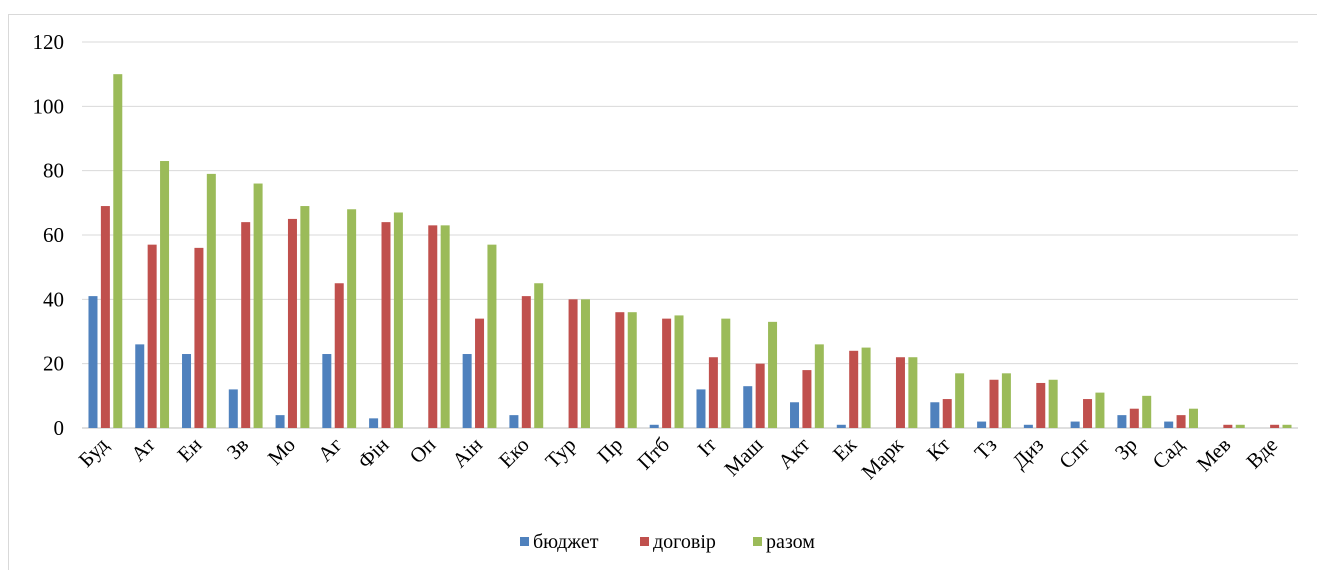 This screenshot has height=570, width=1317. Describe the element at coordinates (1169, 424) in the screenshot. I see `bar-бюджет-Сад` at that location.